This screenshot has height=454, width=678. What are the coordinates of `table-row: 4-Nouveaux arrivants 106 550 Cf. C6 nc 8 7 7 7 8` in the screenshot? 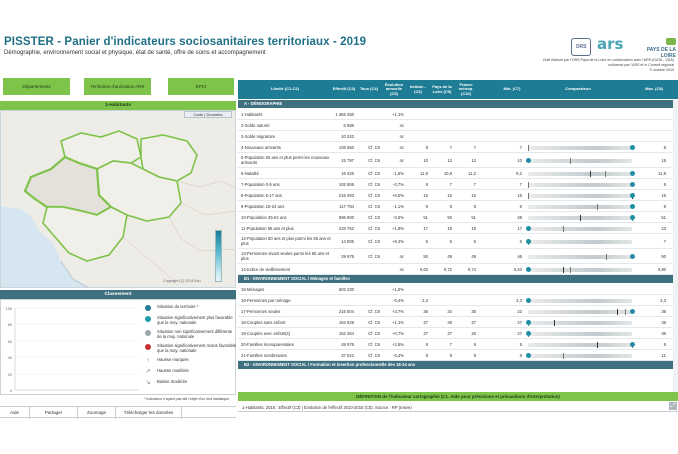 It's located at (458, 147).